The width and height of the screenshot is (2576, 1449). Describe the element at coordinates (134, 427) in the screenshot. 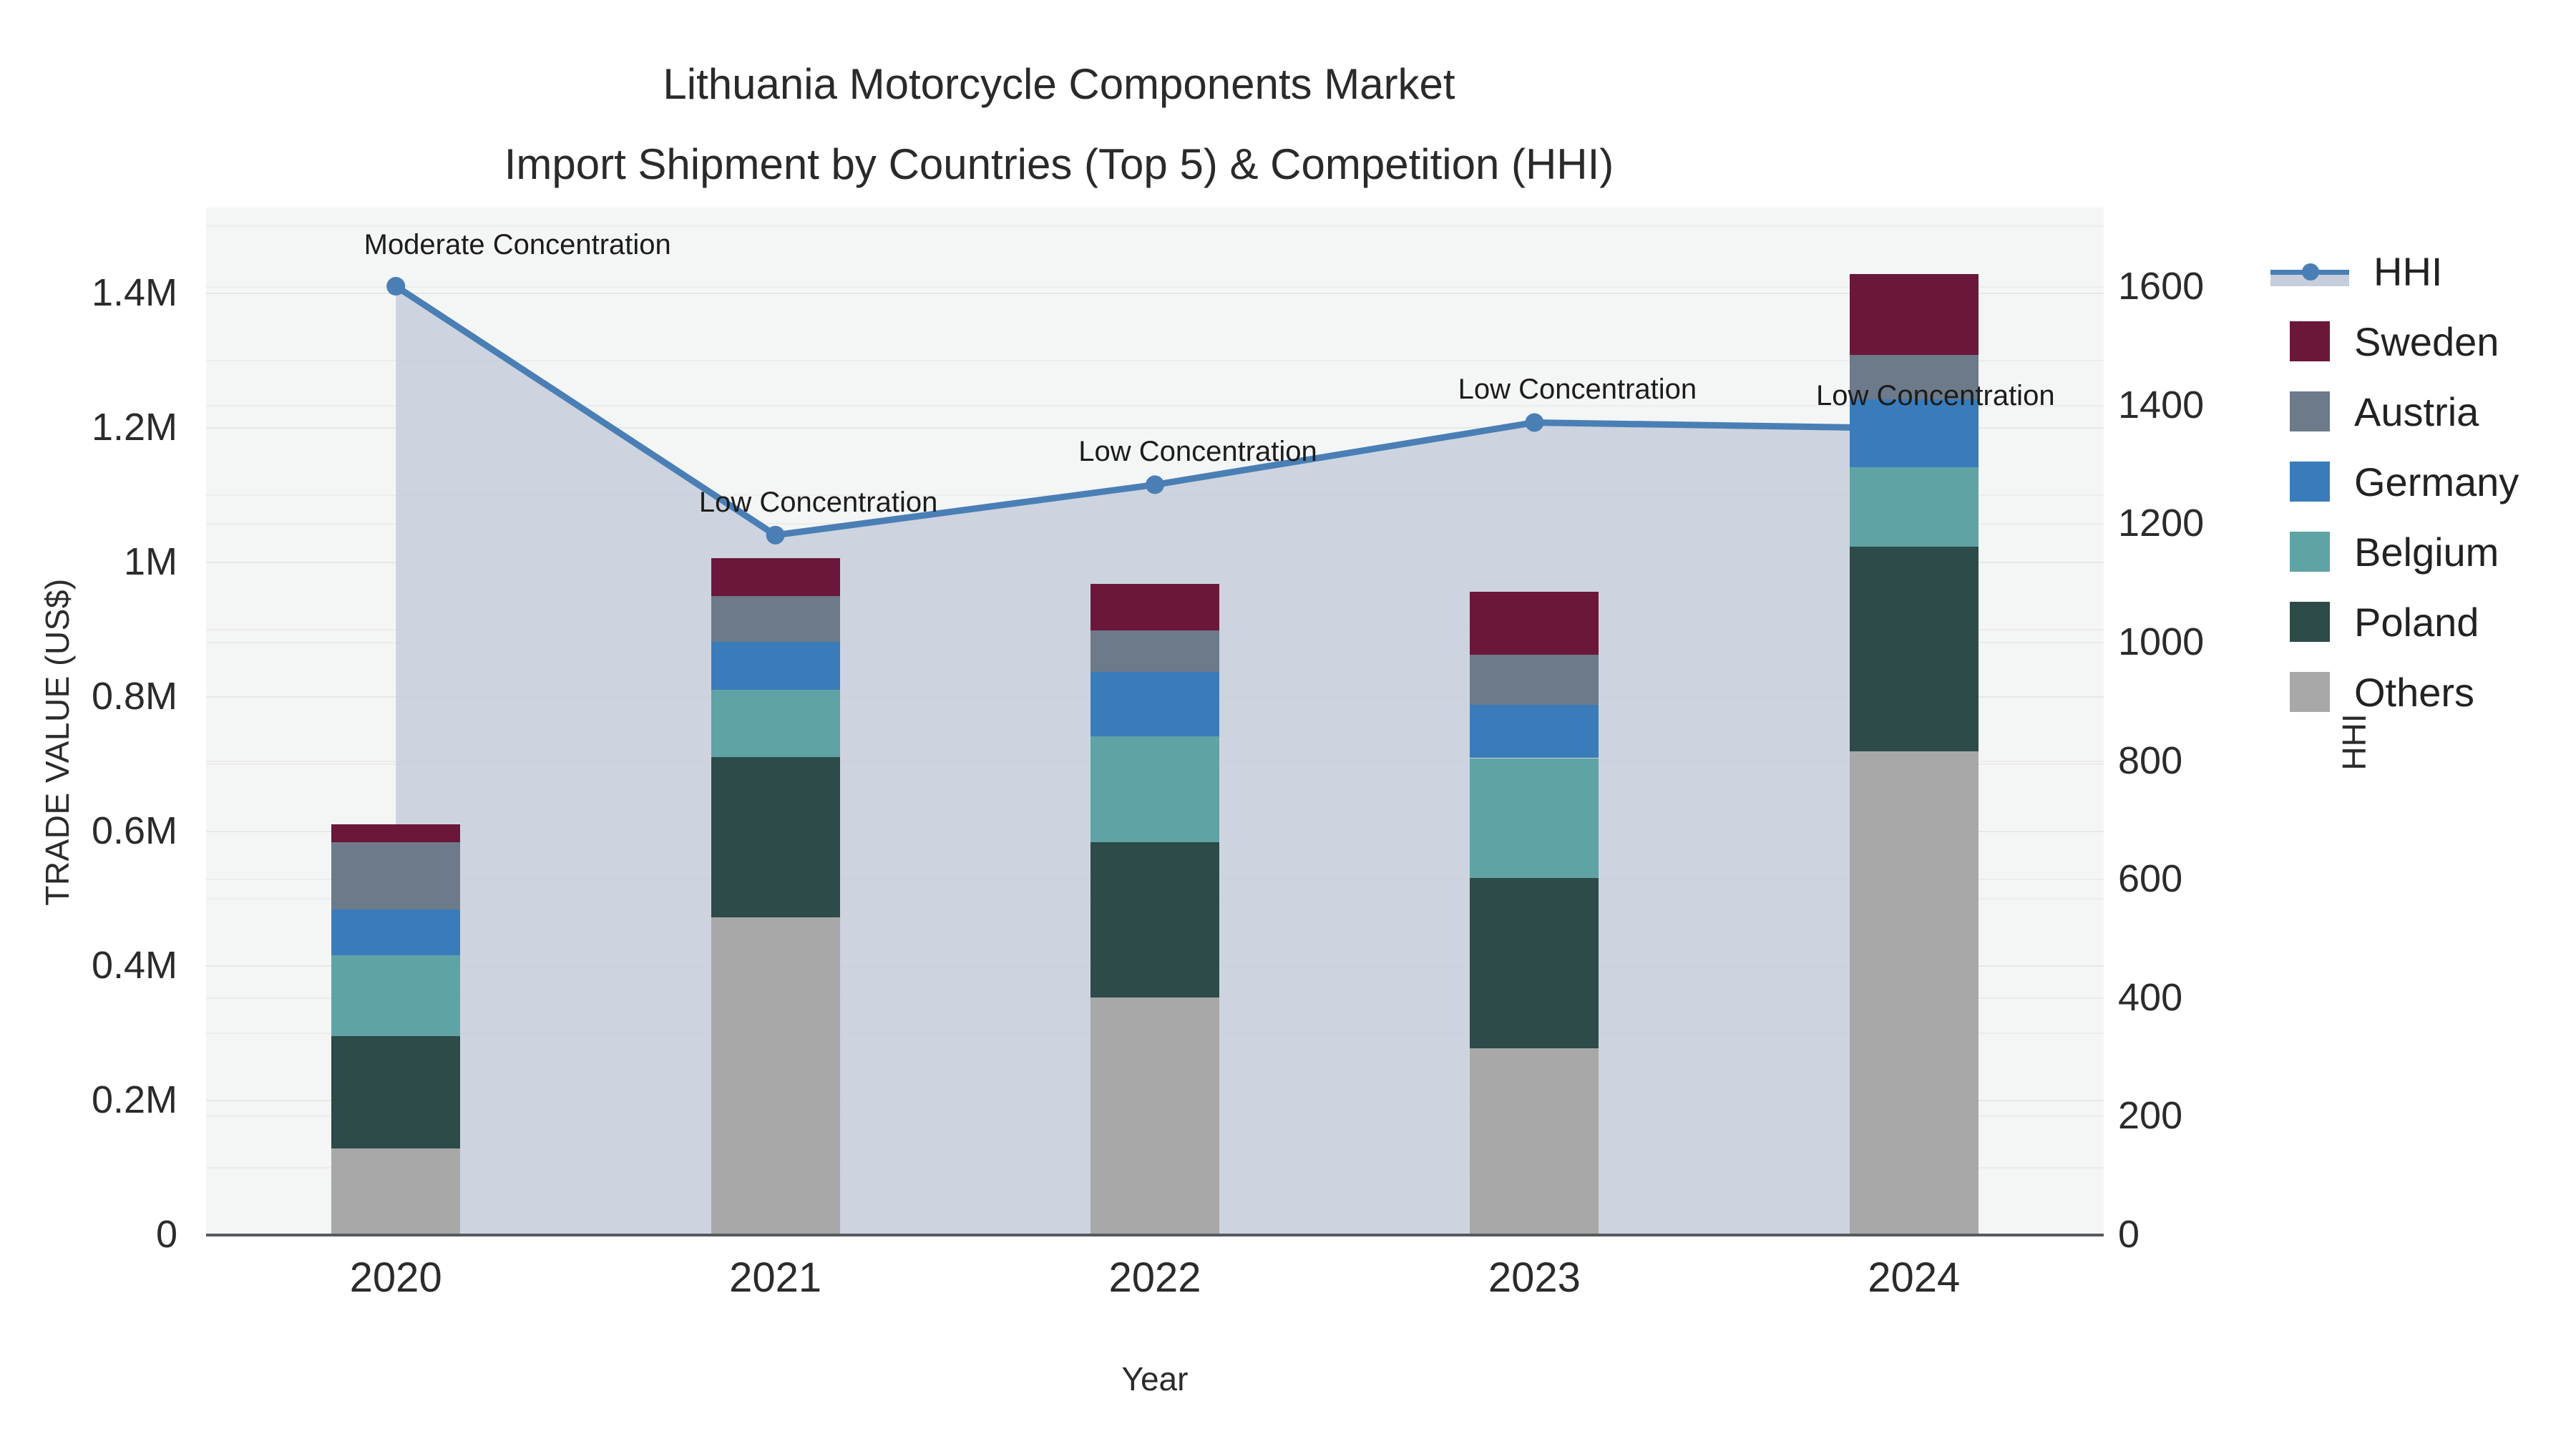

I see `y-axis-left-tick-label: 1.2M` at that location.